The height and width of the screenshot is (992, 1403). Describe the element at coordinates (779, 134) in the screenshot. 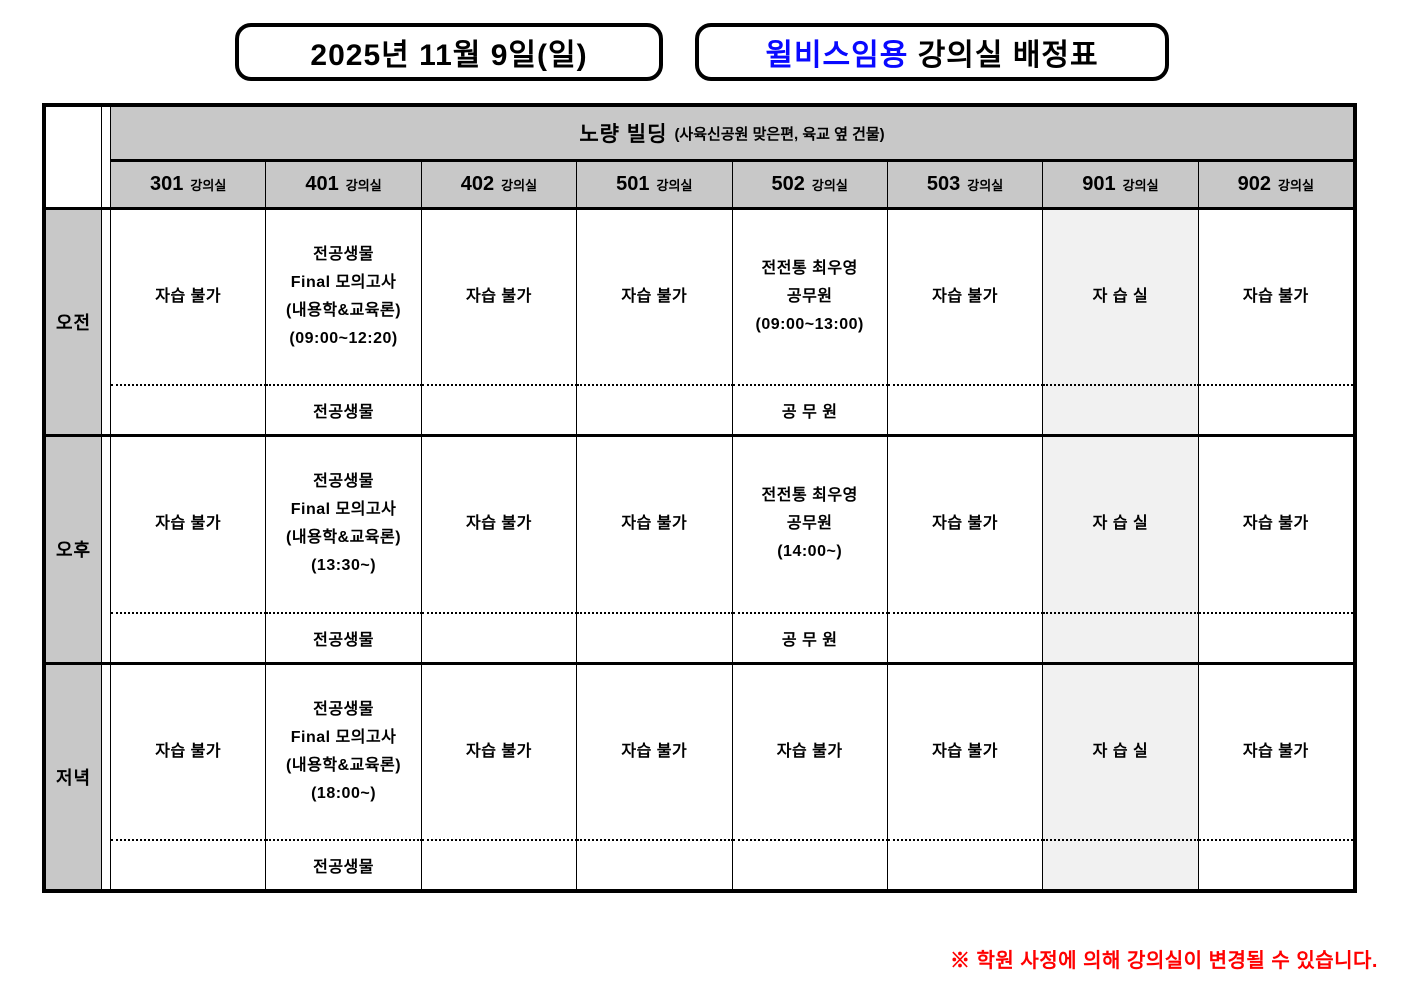

I see `building-note: (사육신공원 맞은편, 육교 옆 건물)` at that location.